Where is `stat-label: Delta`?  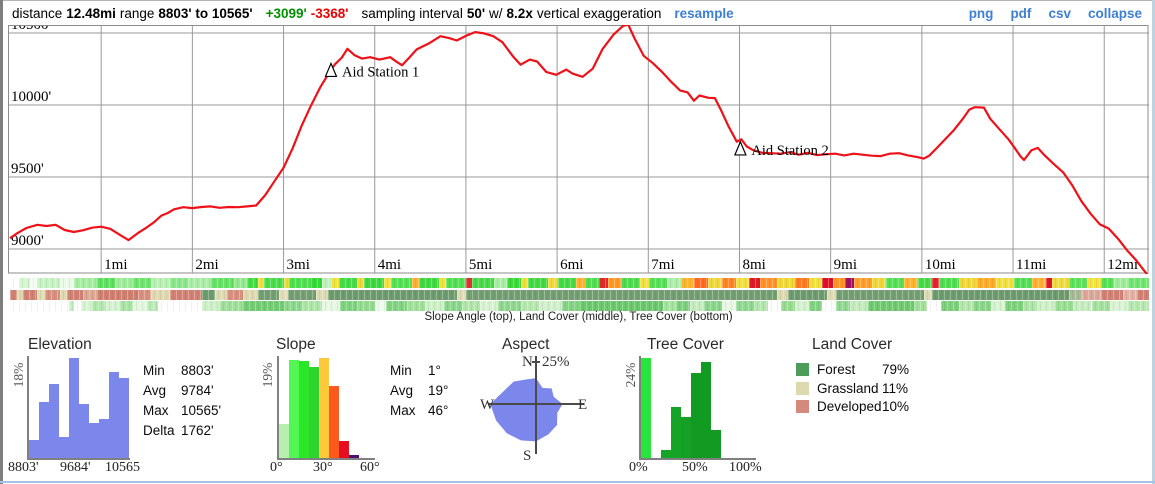 stat-label: Delta is located at coordinates (159, 430).